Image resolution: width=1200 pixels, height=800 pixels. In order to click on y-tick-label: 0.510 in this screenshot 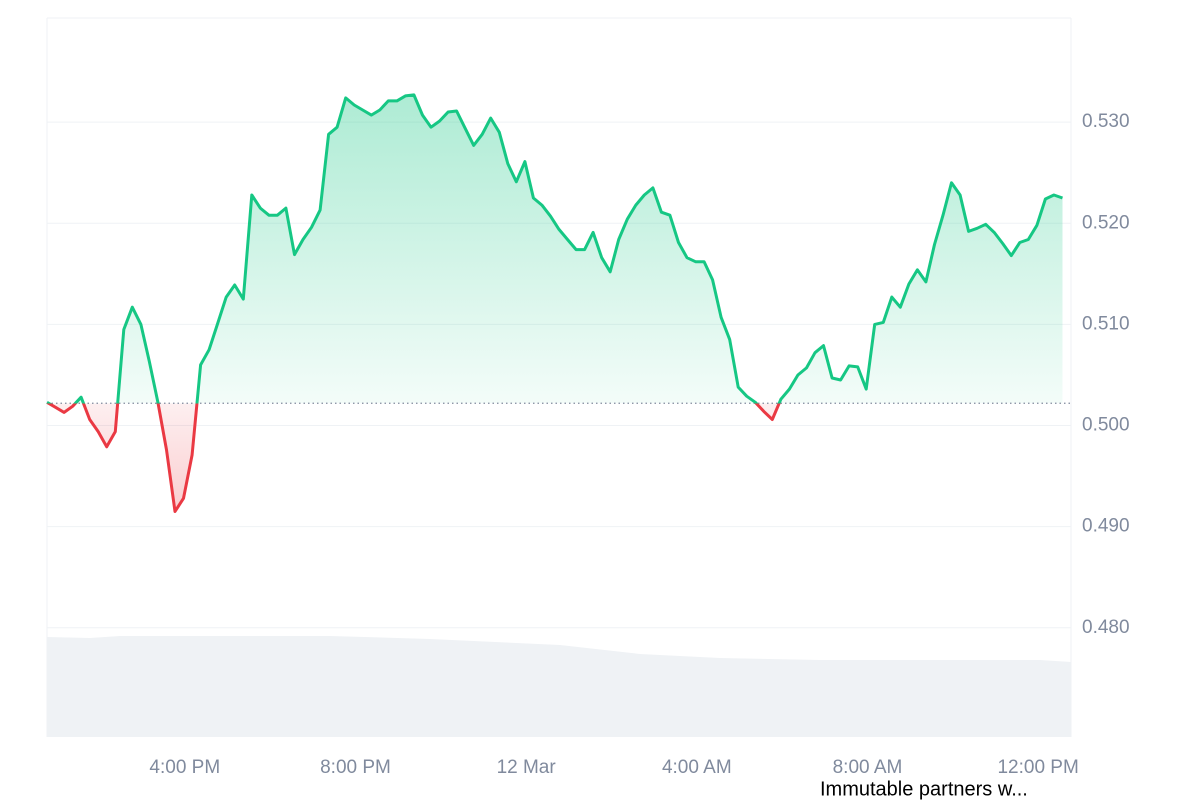, I will do `click(1106, 323)`.